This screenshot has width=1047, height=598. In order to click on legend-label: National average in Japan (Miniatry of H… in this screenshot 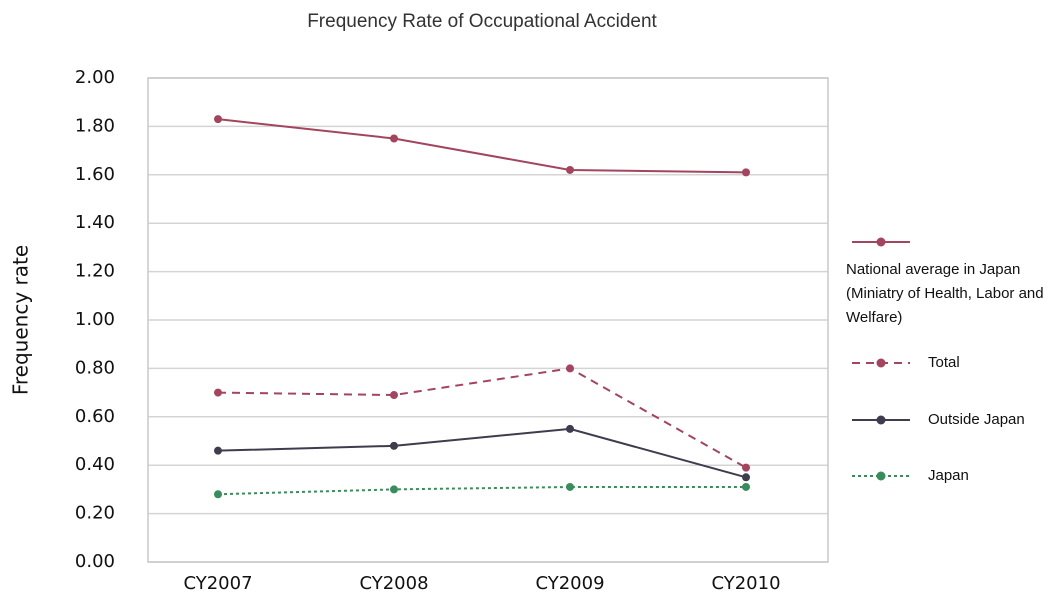, I will do `click(945, 293)`.